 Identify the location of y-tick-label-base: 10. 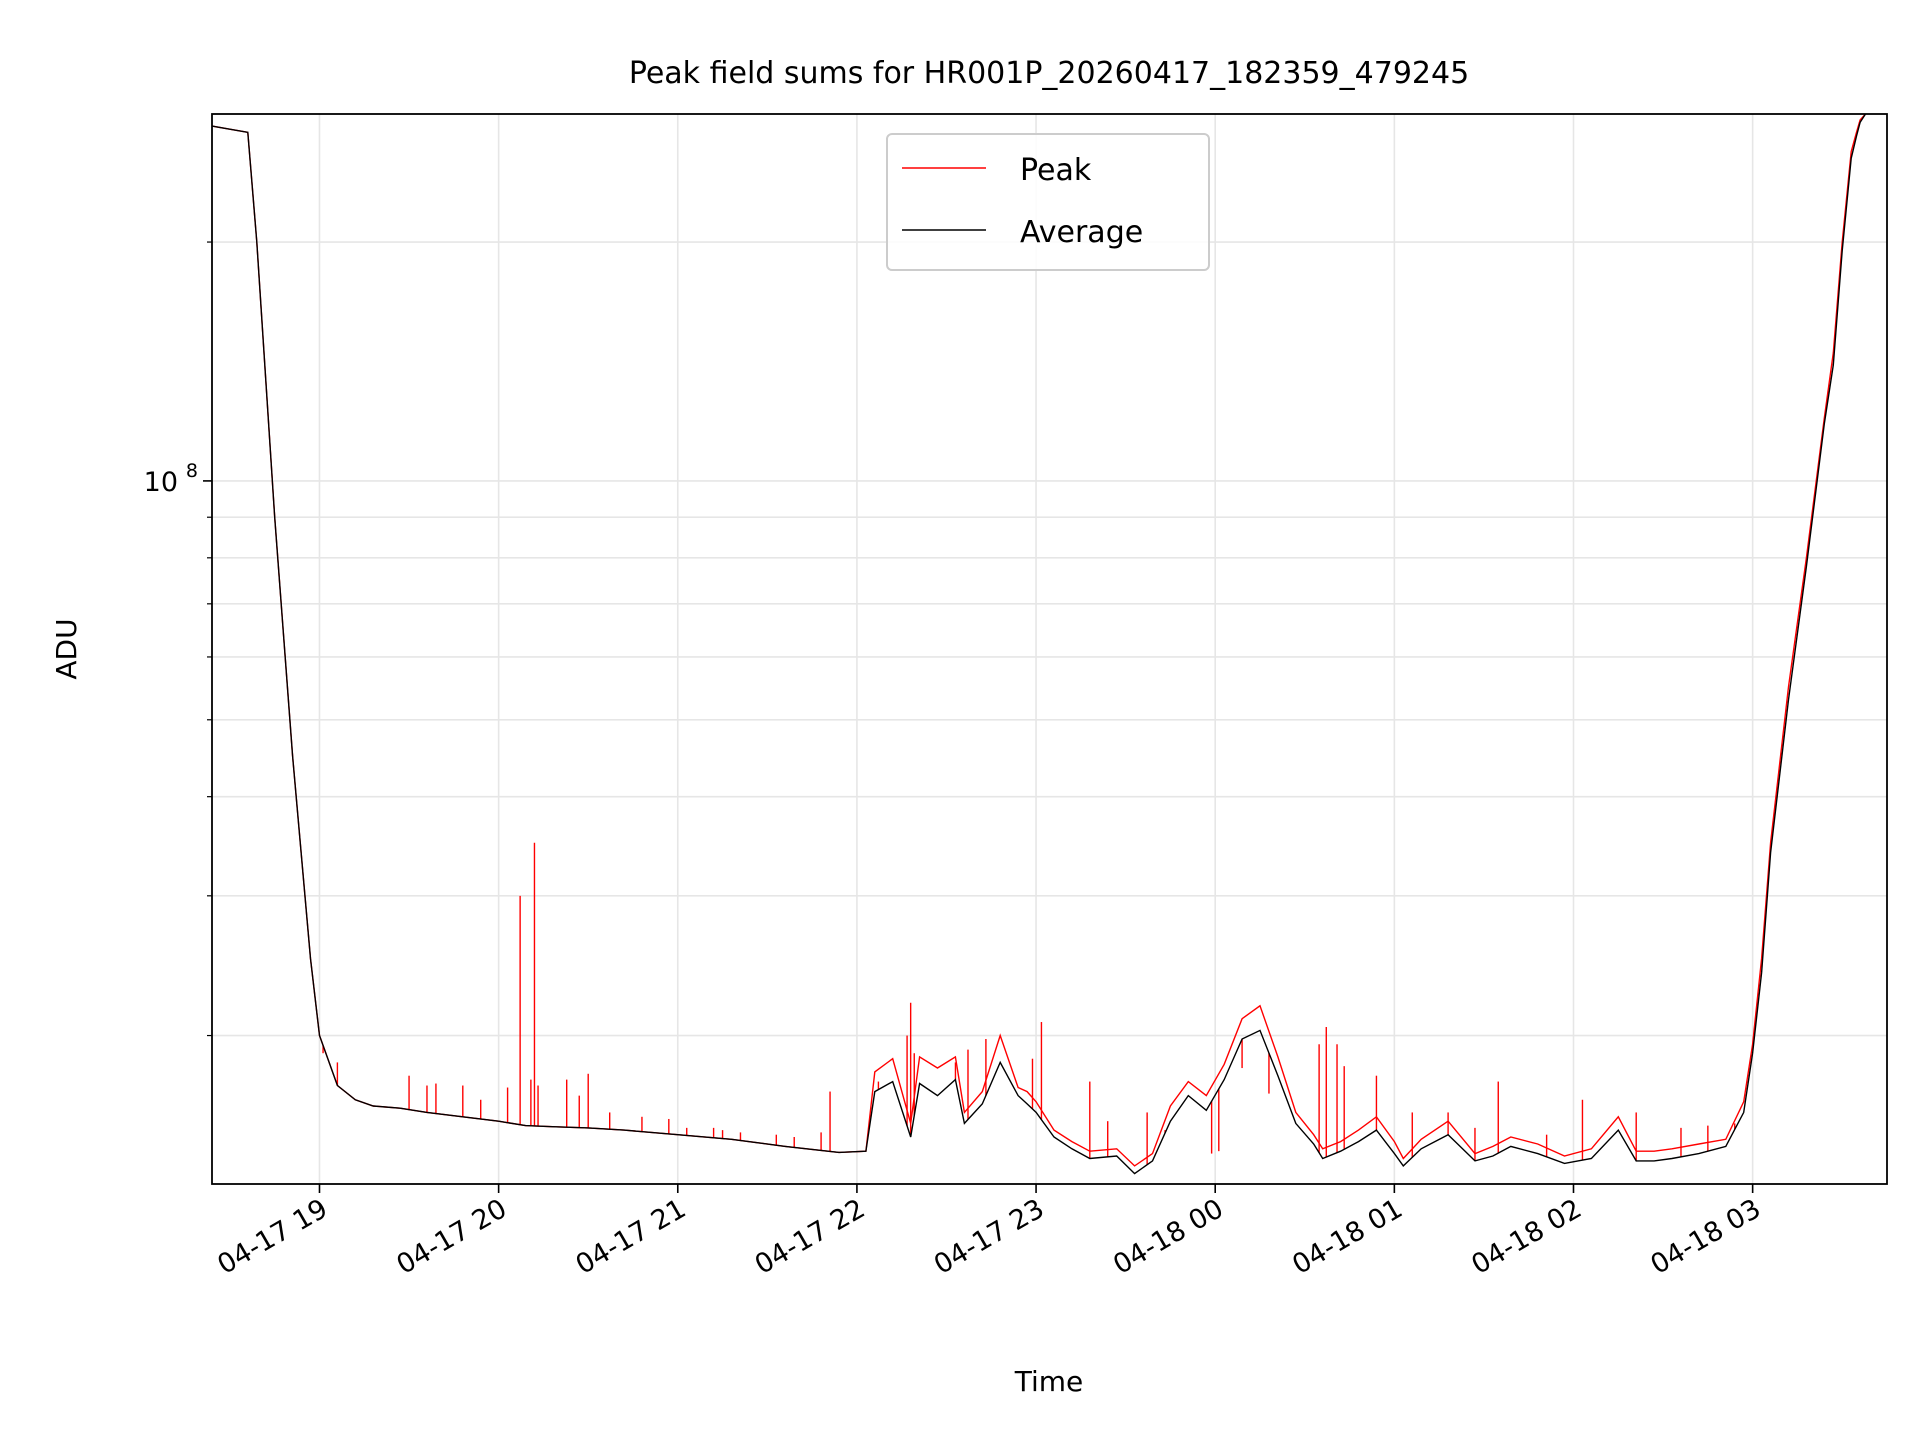
(161, 482).